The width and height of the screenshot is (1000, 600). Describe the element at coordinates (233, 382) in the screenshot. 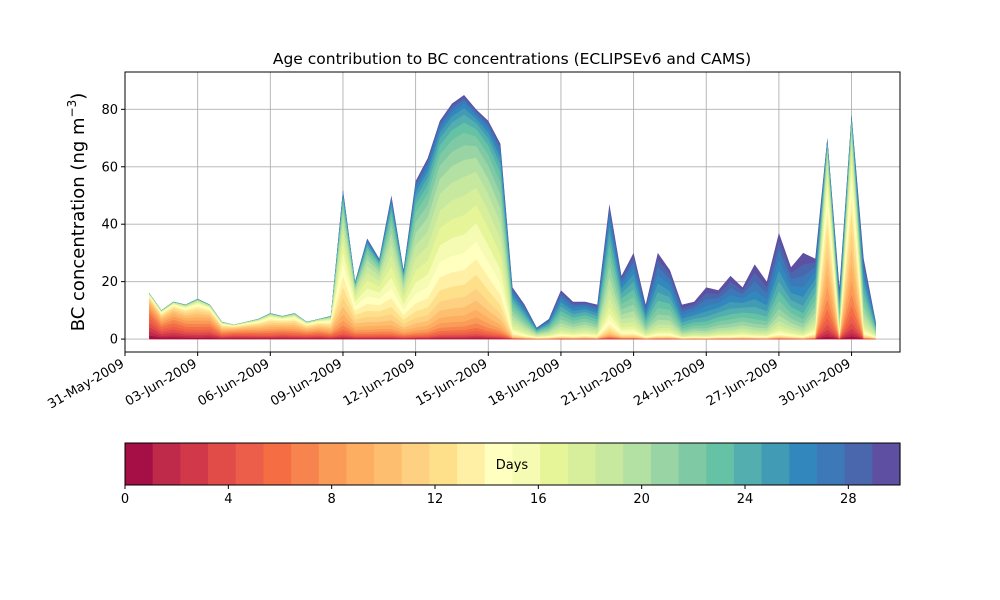

I see `x-tick-label: 06-Jun-2009` at that location.